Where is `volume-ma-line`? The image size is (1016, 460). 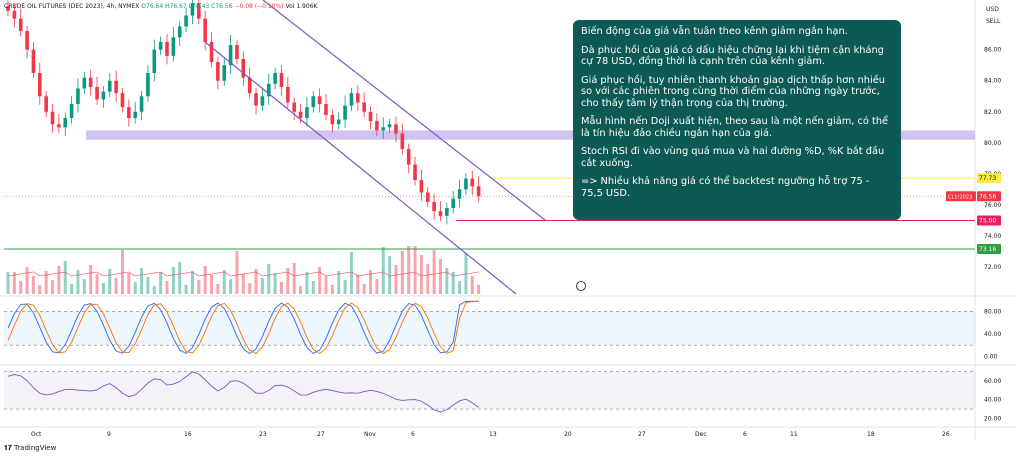
volume-ma-line is located at coordinates (243, 274).